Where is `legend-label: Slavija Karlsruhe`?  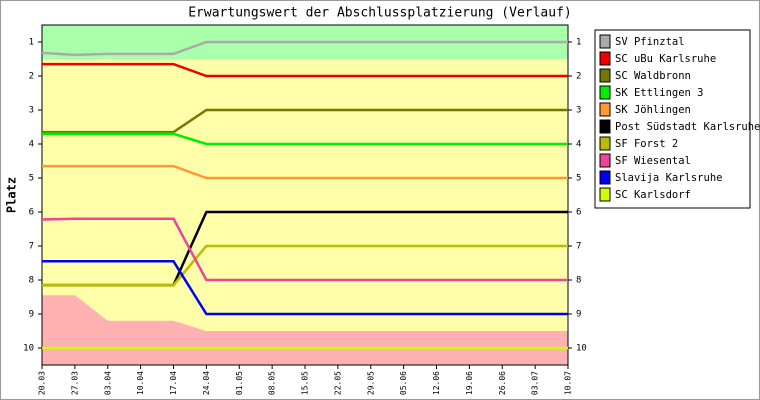 legend-label: Slavija Karlsruhe is located at coordinates (668, 178).